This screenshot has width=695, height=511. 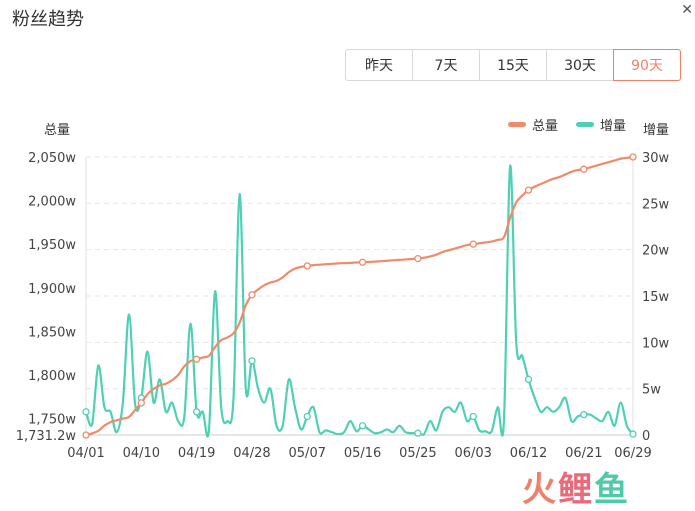 What do you see at coordinates (583, 453) in the screenshot?
I see `x-tick-label: 06/21` at bounding box center [583, 453].